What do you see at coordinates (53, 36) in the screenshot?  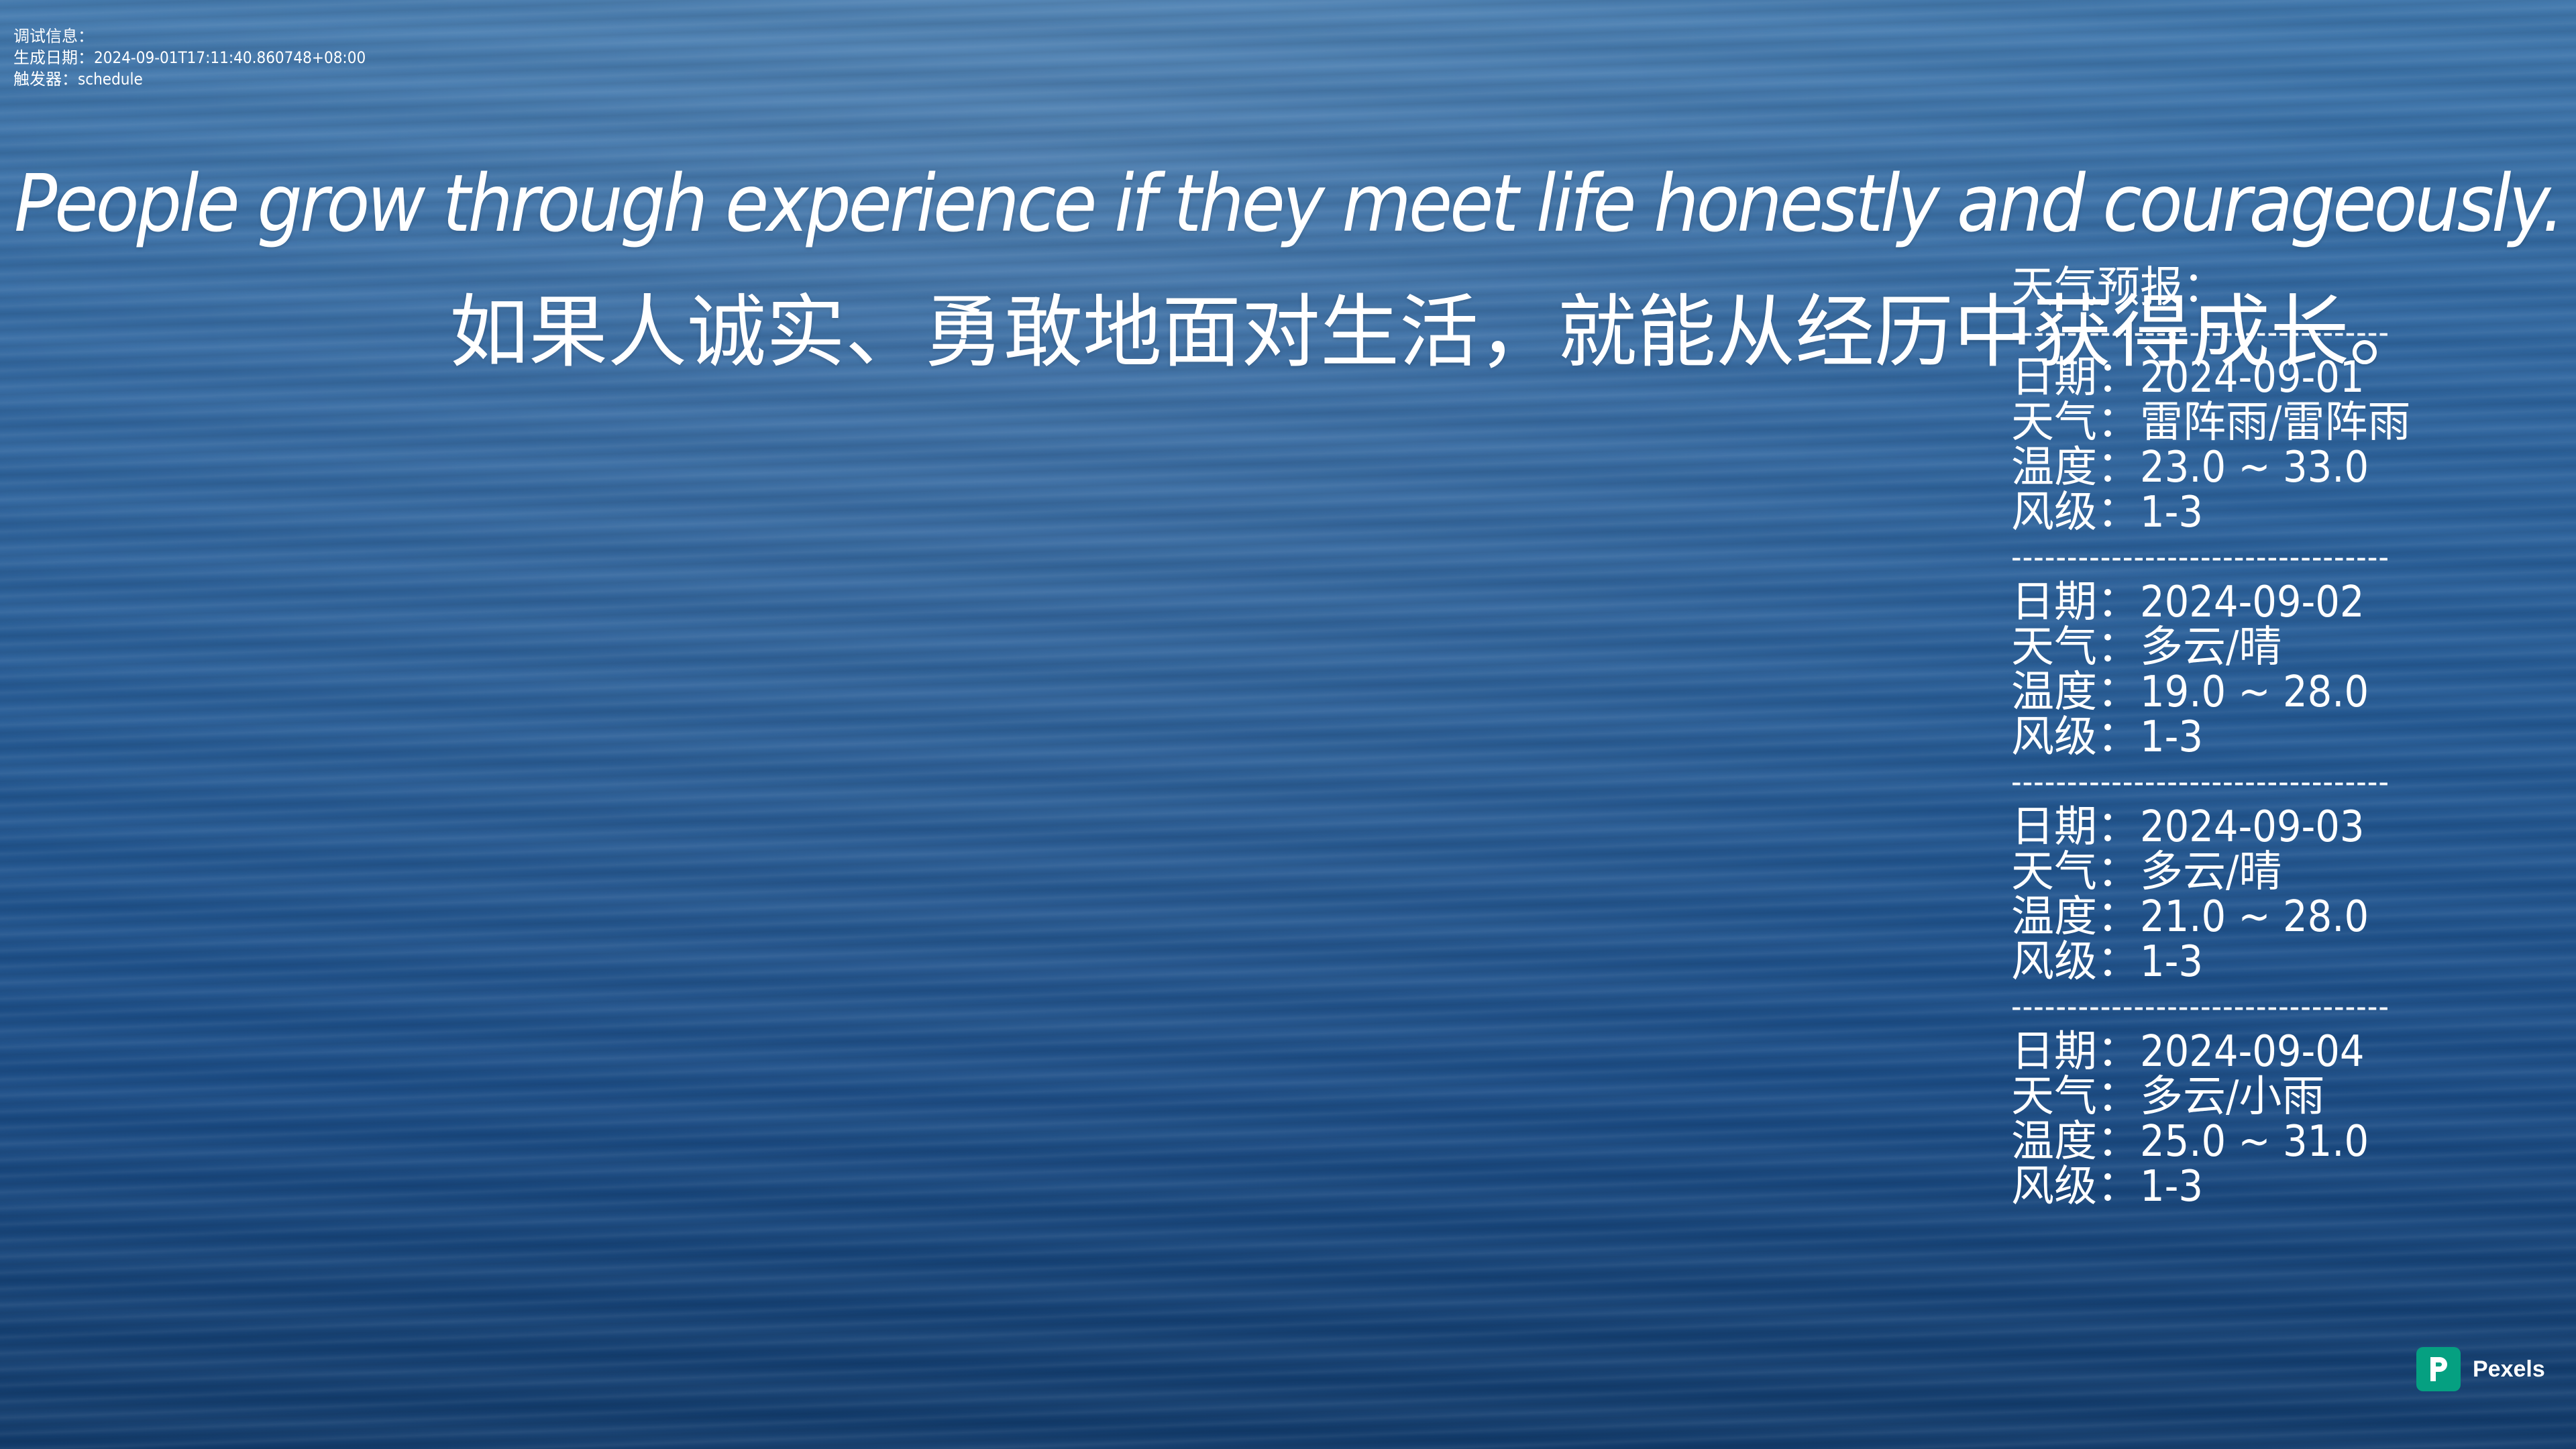 I see `debug-title: 调试信息：` at bounding box center [53, 36].